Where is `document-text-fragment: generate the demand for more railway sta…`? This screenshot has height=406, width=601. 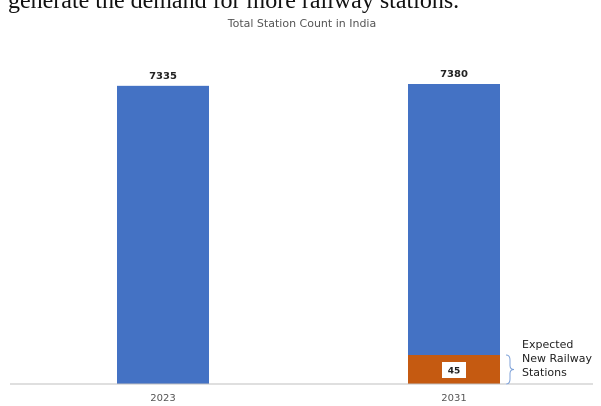 document-text-fragment: generate the demand for more railway sta… is located at coordinates (234, 7).